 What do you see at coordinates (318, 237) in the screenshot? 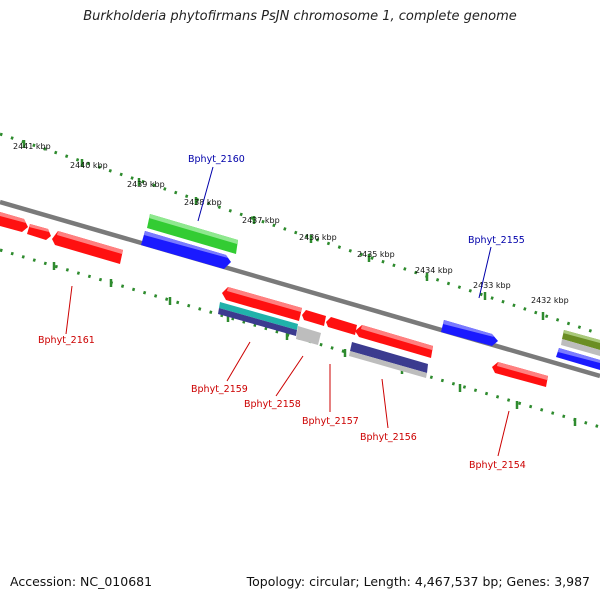
I see `kbp-label: 2436 kbp` at bounding box center [318, 237].